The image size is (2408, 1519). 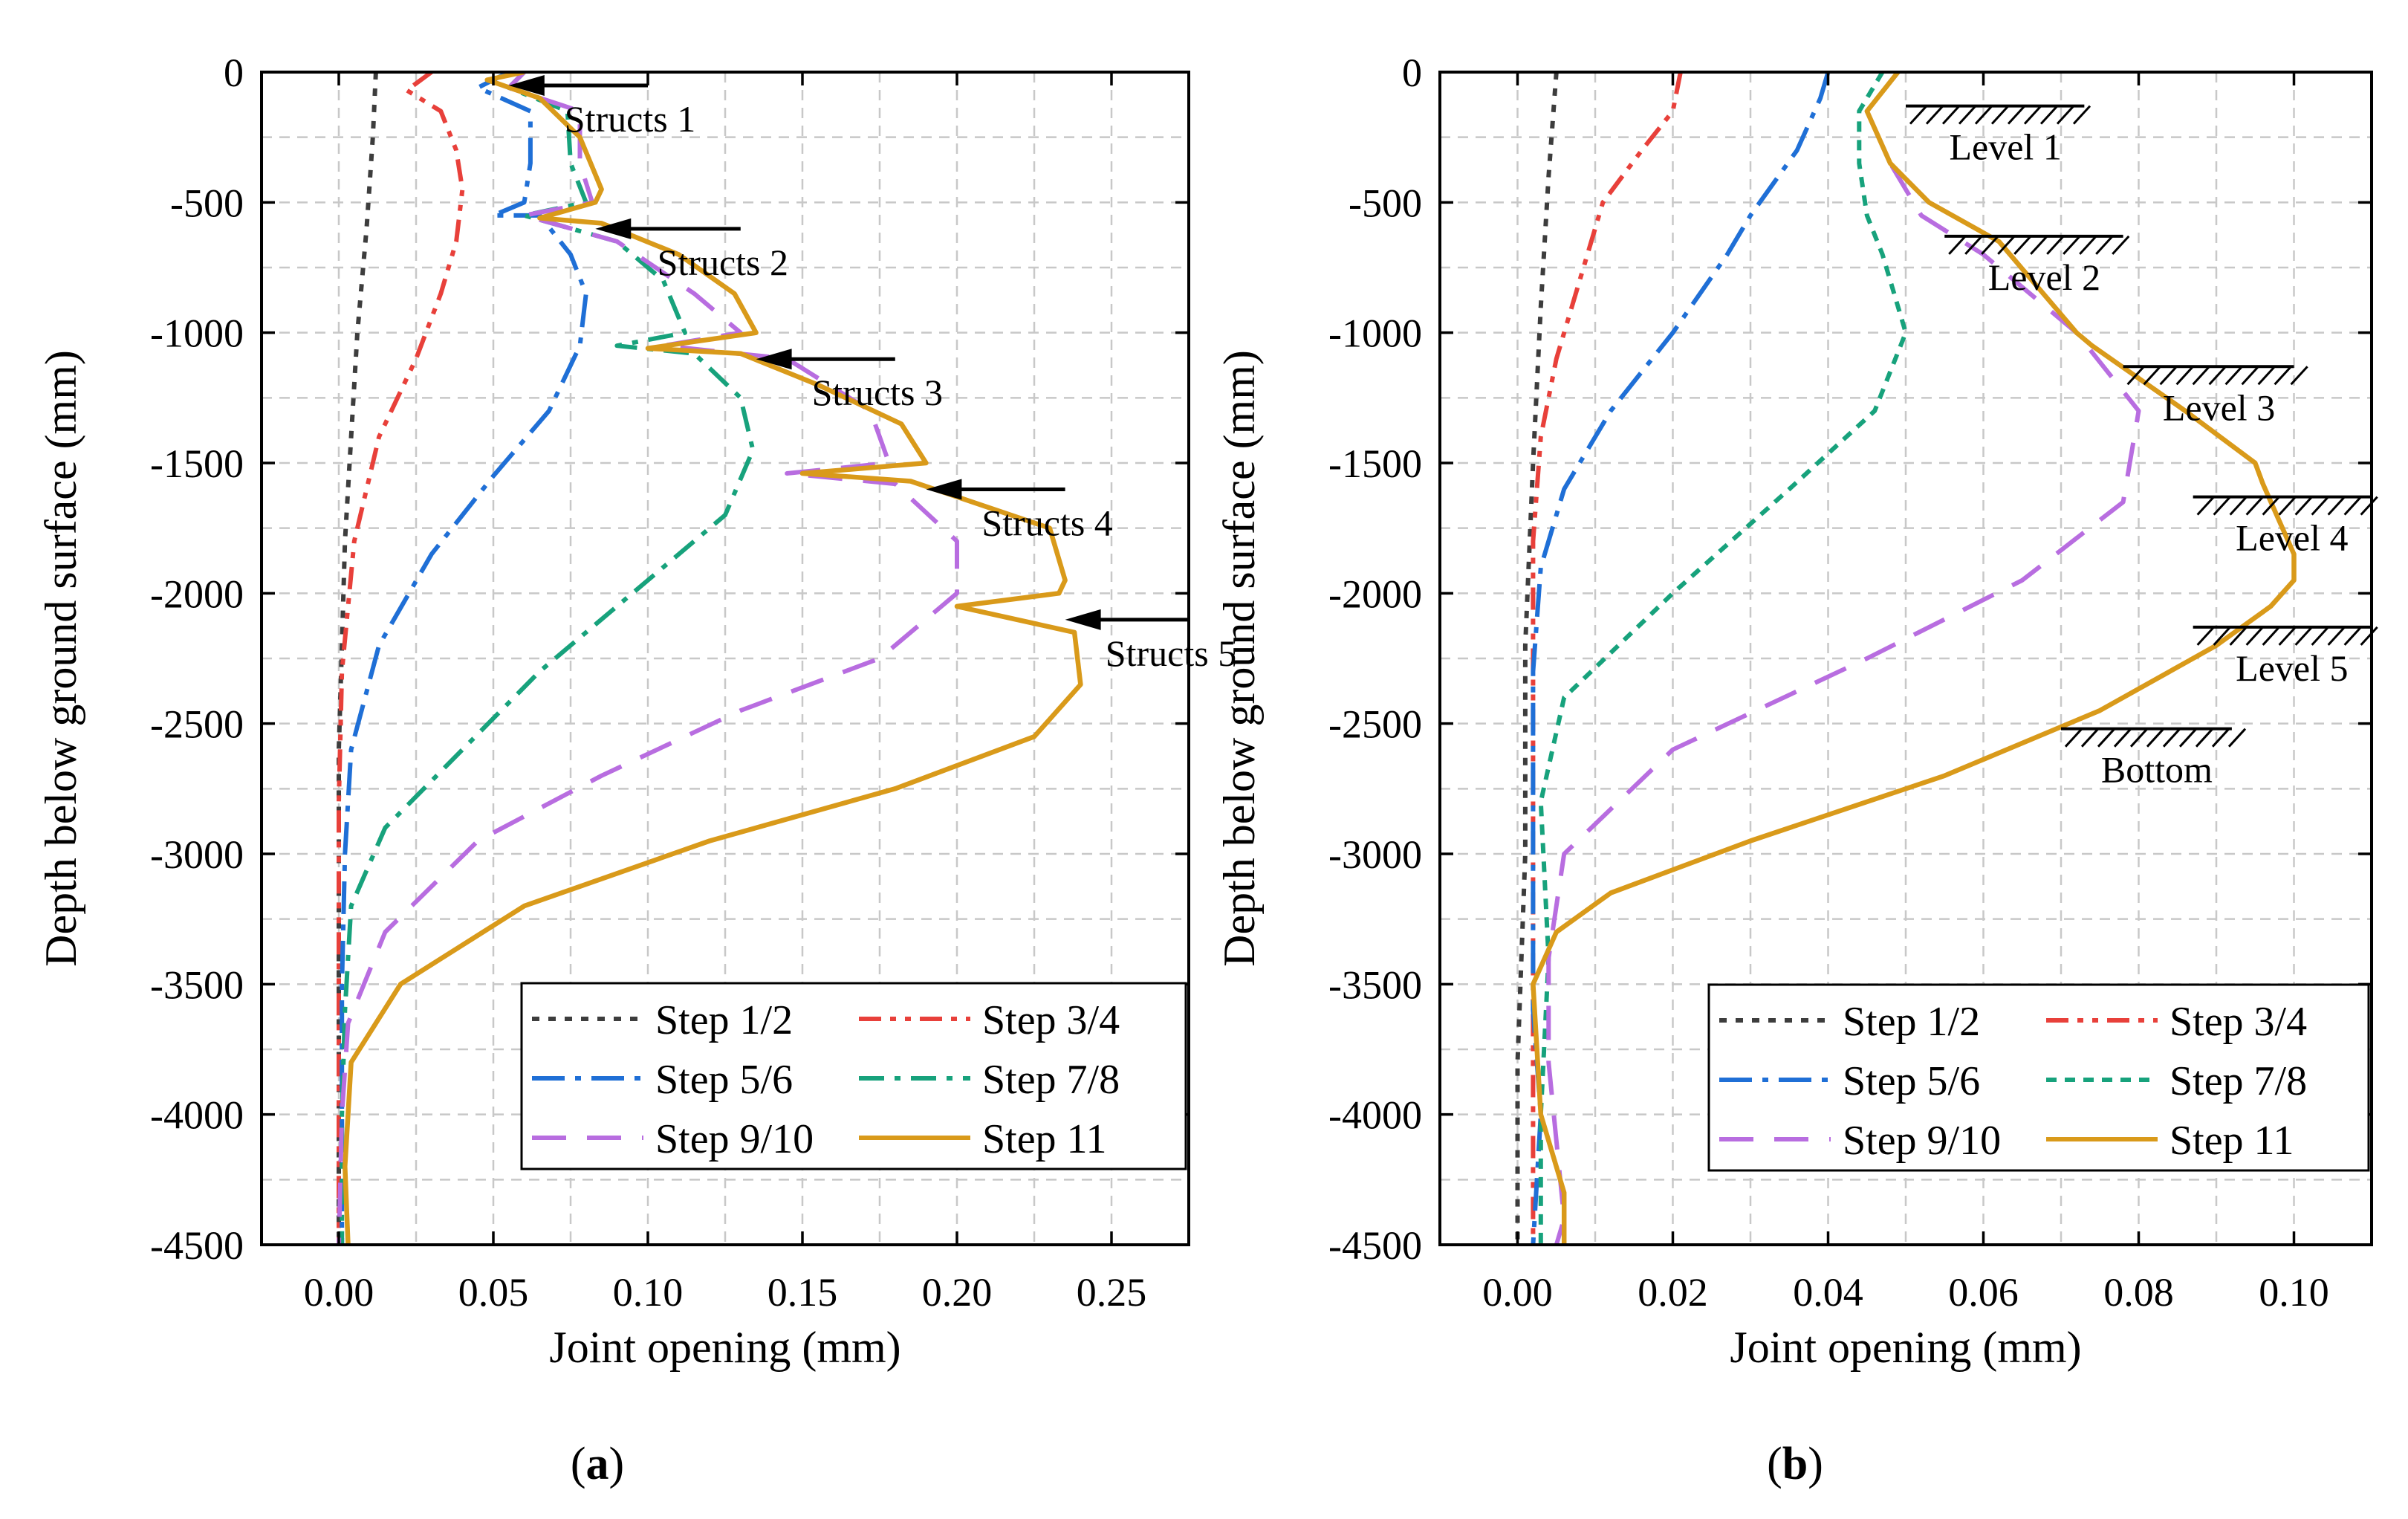 I want to click on x-tick-label: 0.20, so click(x=958, y=1292).